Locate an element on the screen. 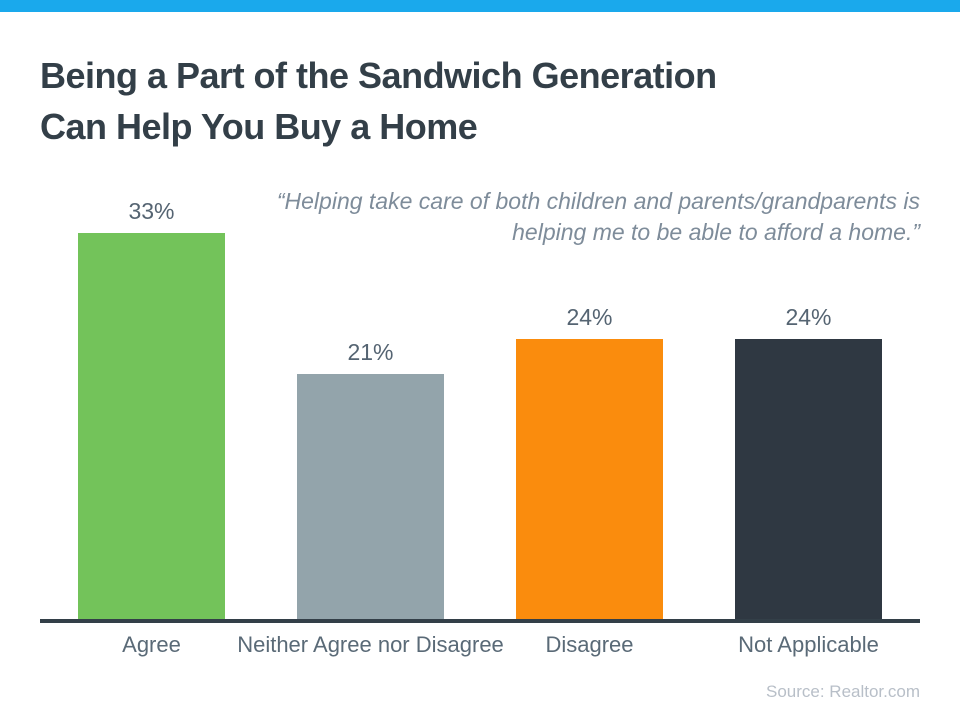  bar-neither-agree-nor-disagree is located at coordinates (370, 497).